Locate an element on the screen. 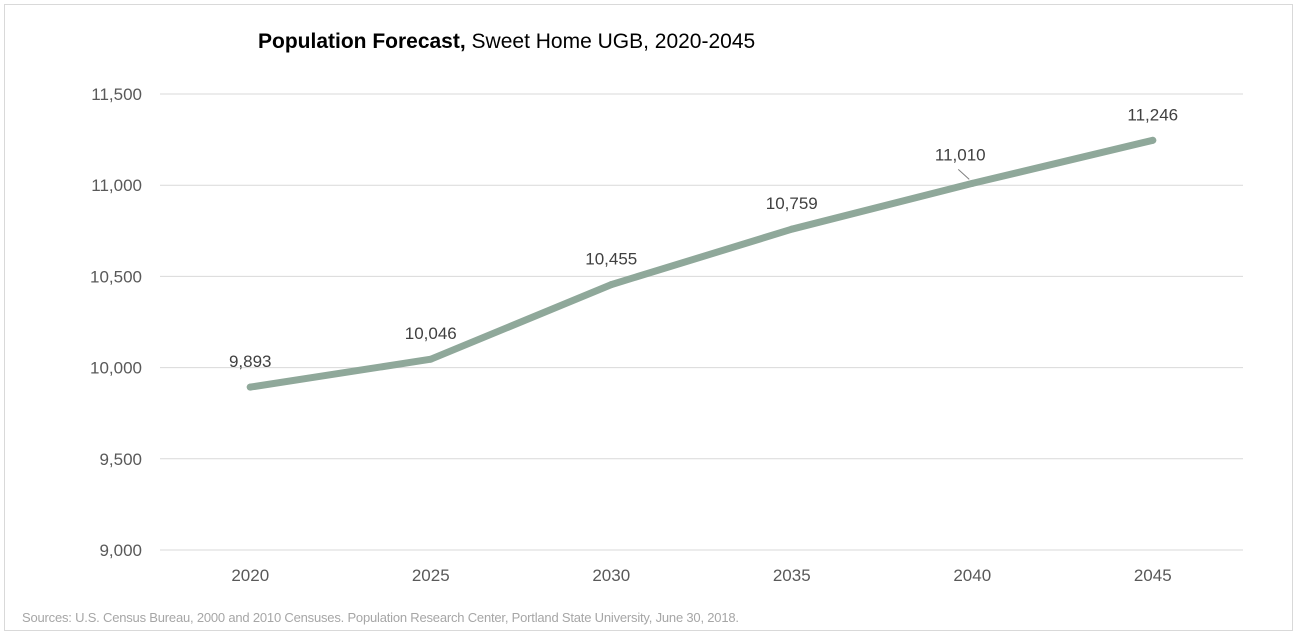  chart-title-rest: Sweet Home UGB, 2020-2045 is located at coordinates (610, 41).